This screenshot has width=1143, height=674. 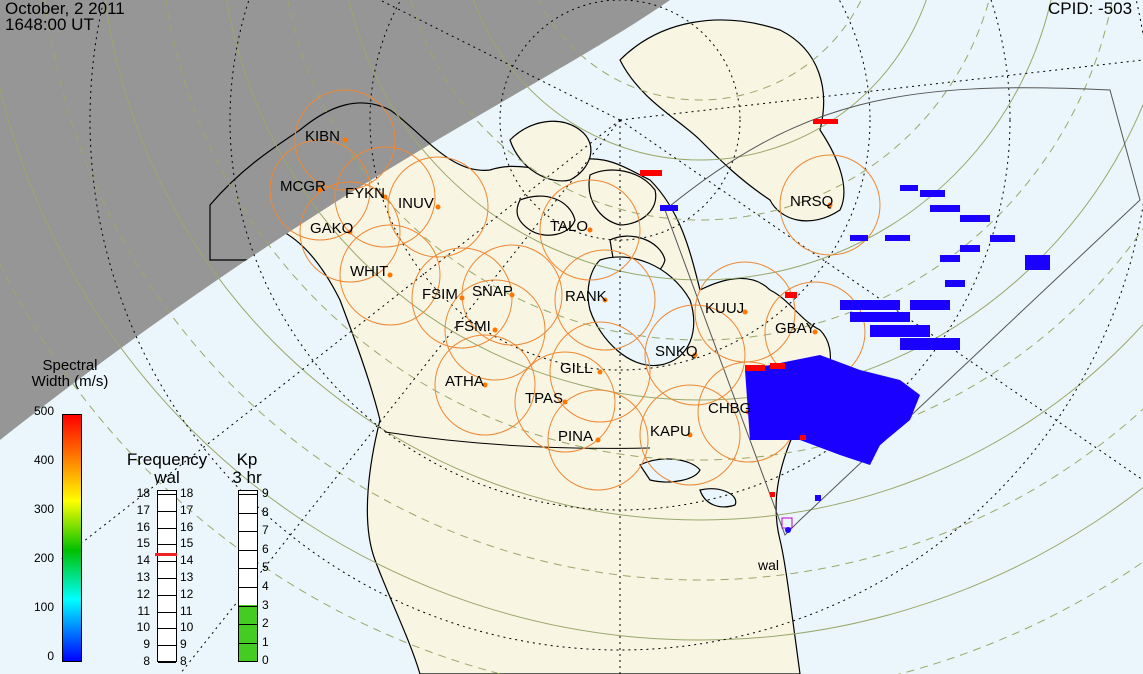 What do you see at coordinates (265, 623) in the screenshot?
I see `kp-tick: 2` at bounding box center [265, 623].